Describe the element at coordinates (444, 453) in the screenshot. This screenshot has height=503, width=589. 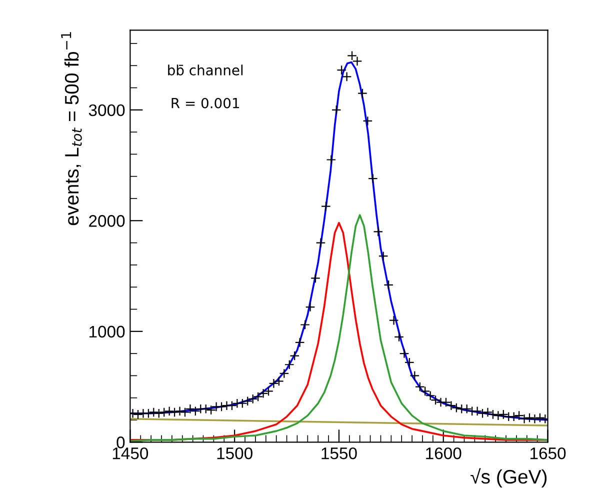
I see `x-tick-label: 1600` at that location.